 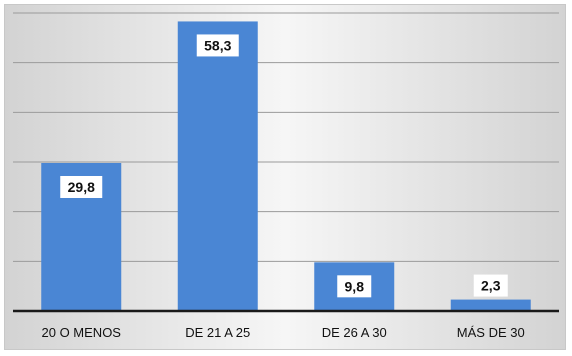 I want to click on x-tick-label: 20 O MENOS, so click(x=82, y=332).